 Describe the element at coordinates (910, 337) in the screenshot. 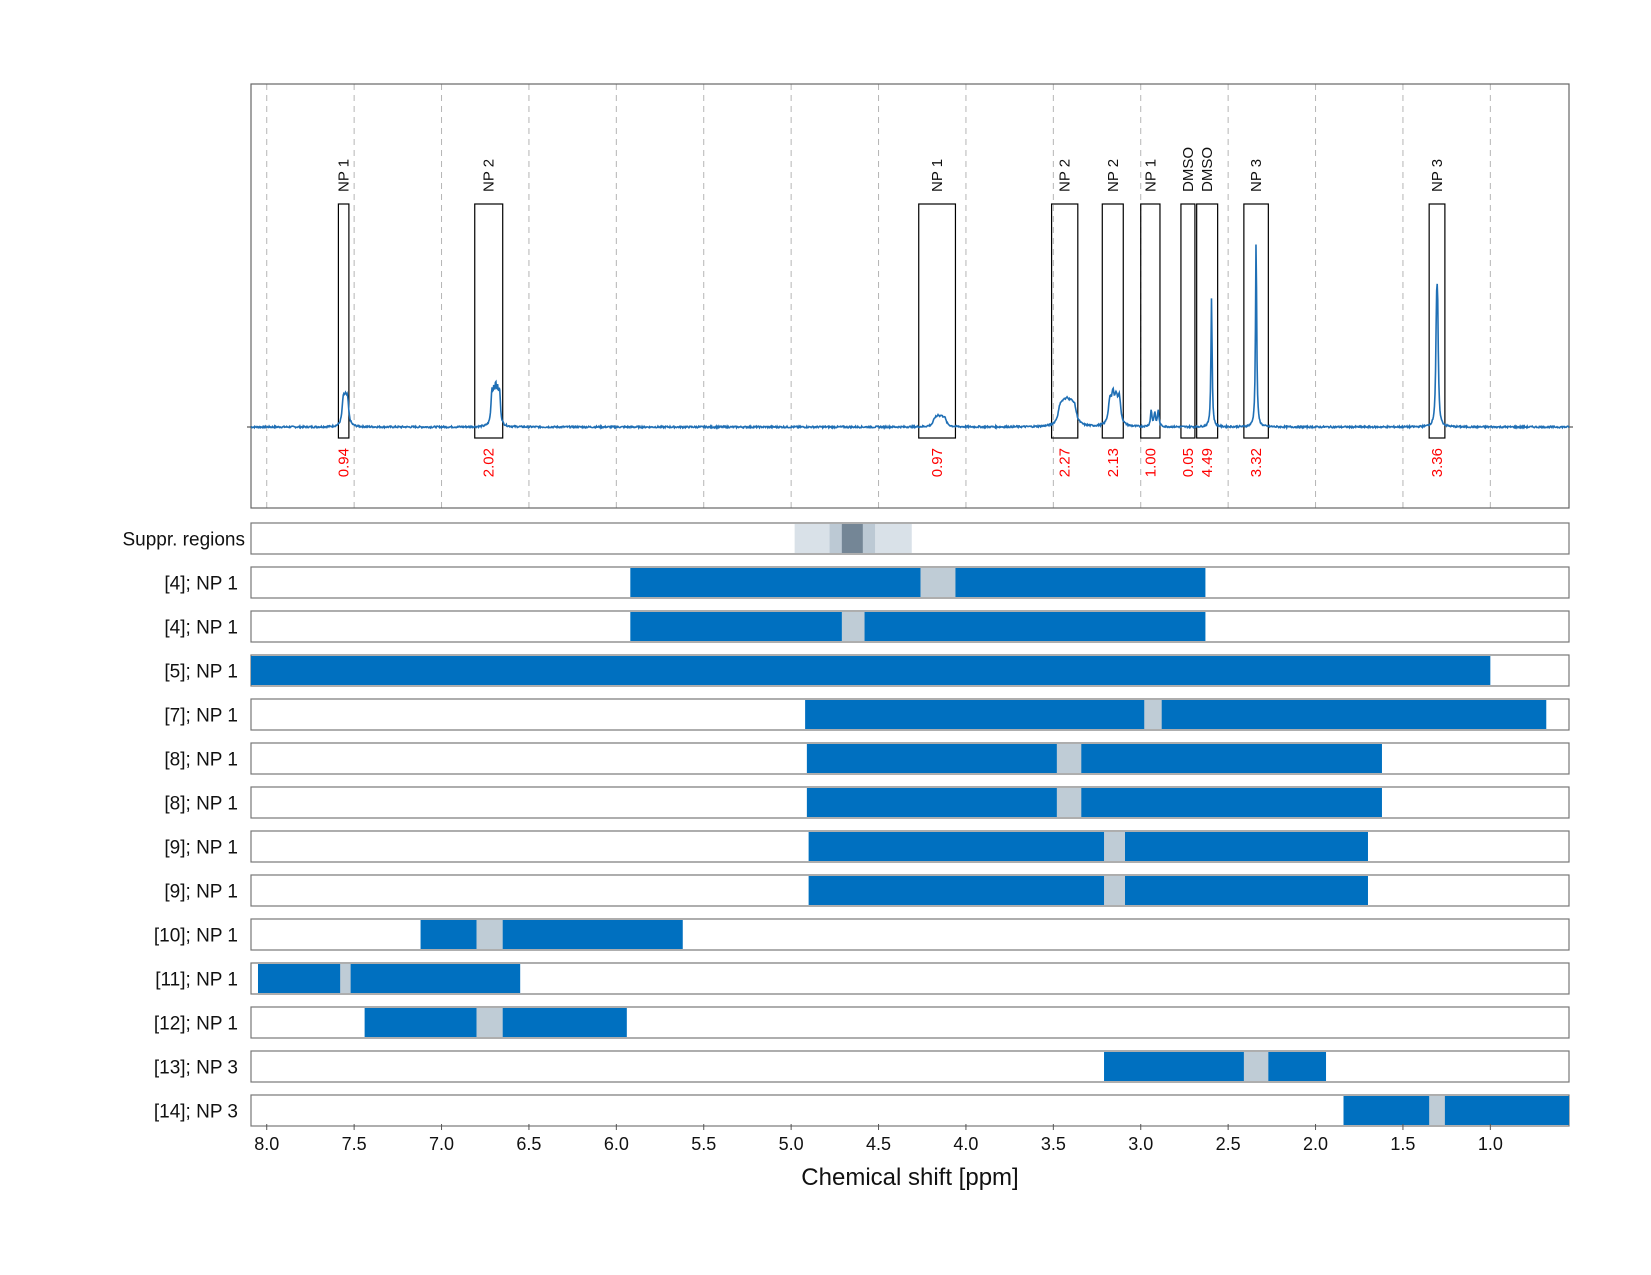

I see `spectrum-line` at that location.